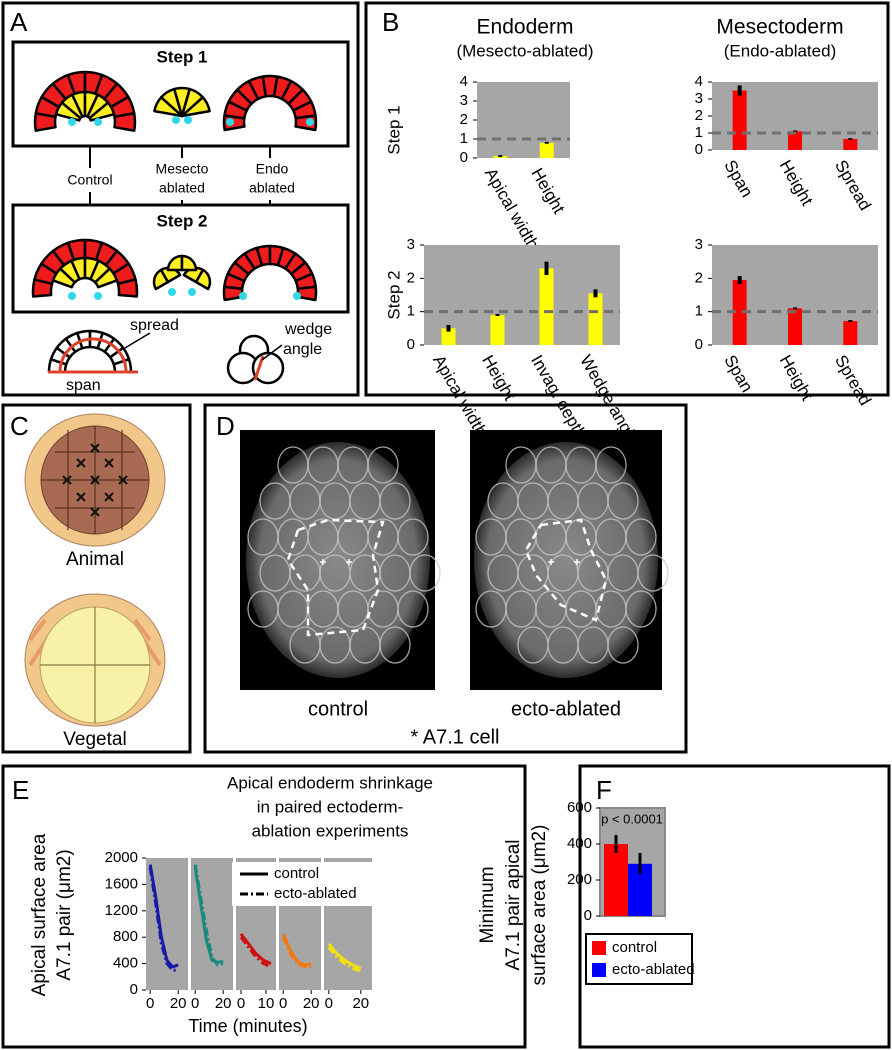 This screenshot has width=892, height=1050. Describe the element at coordinates (272, 169) in the screenshot. I see `condition-label: Endo` at that location.